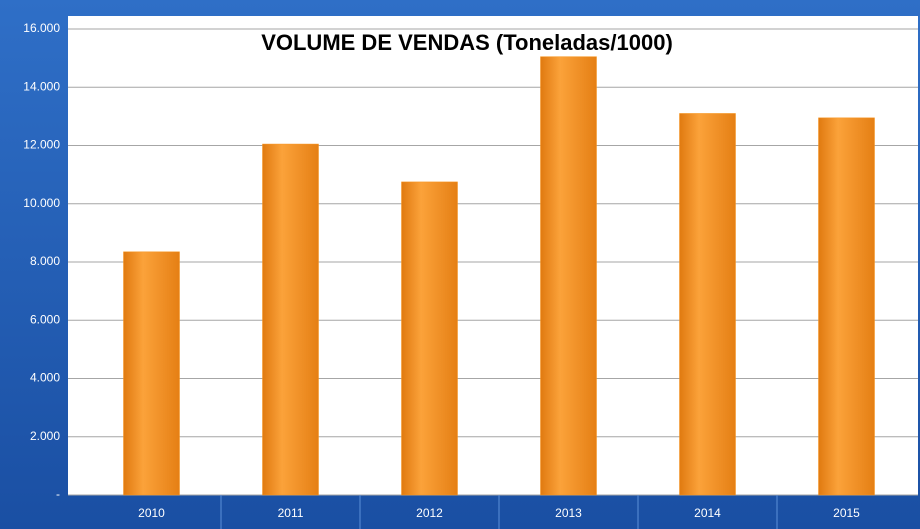  I want to click on y-tick-label: 14.000, so click(41, 86).